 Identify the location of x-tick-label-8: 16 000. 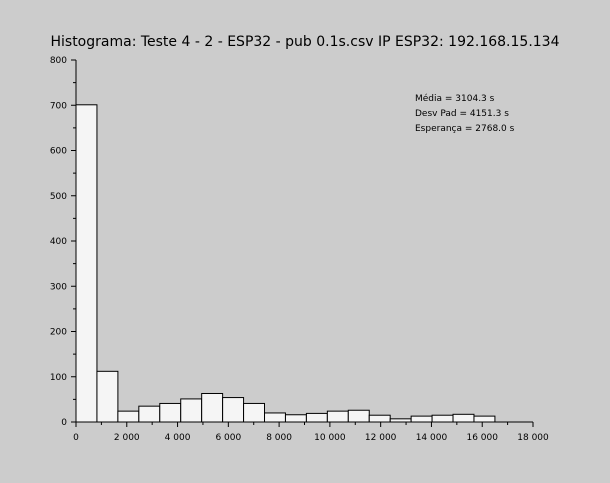
(482, 438).